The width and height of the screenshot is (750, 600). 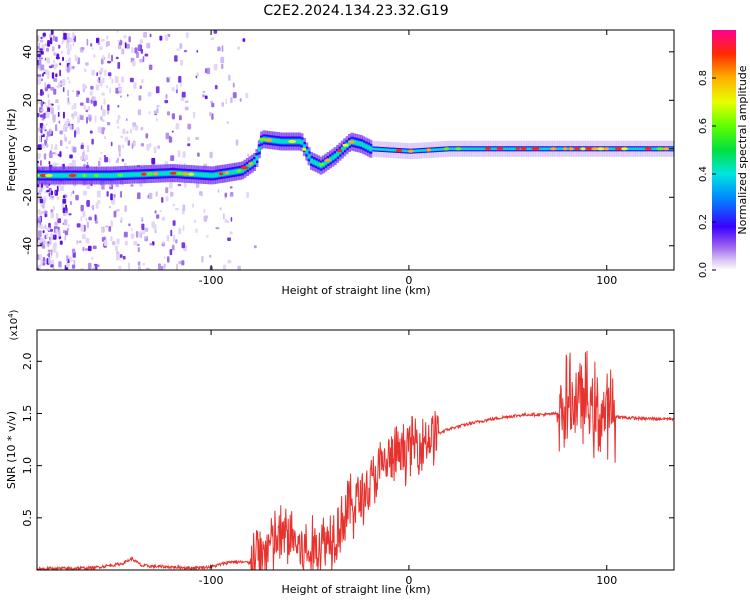 I want to click on y-tick-label: 1.5, so click(x=27, y=414).